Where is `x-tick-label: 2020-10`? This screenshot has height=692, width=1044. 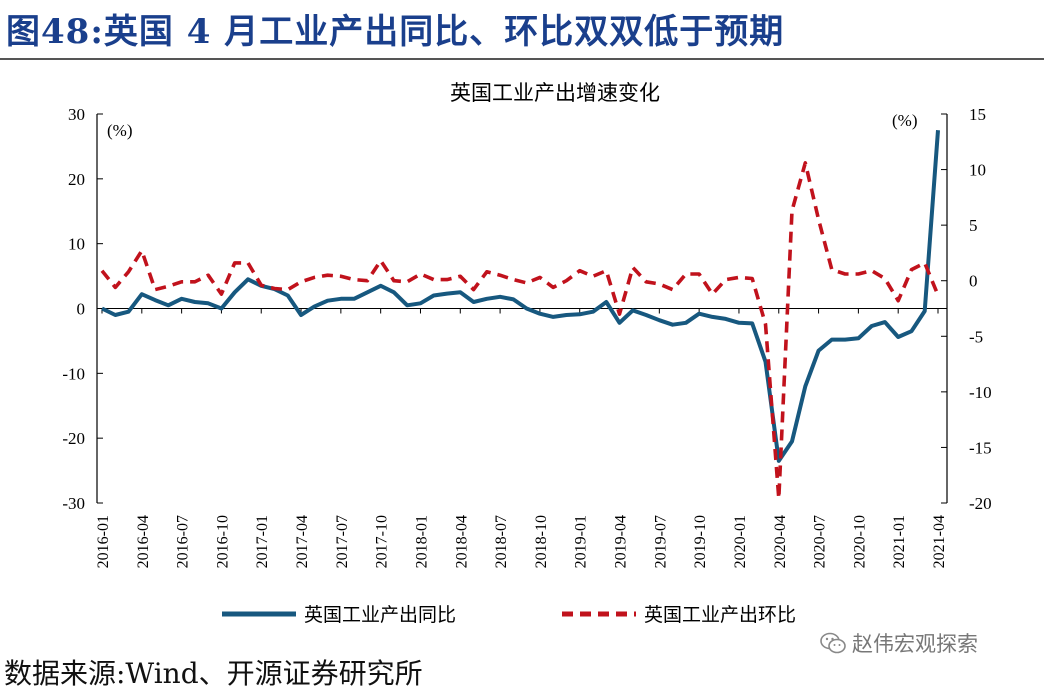 x-tick-label: 2020-10 is located at coordinates (859, 541).